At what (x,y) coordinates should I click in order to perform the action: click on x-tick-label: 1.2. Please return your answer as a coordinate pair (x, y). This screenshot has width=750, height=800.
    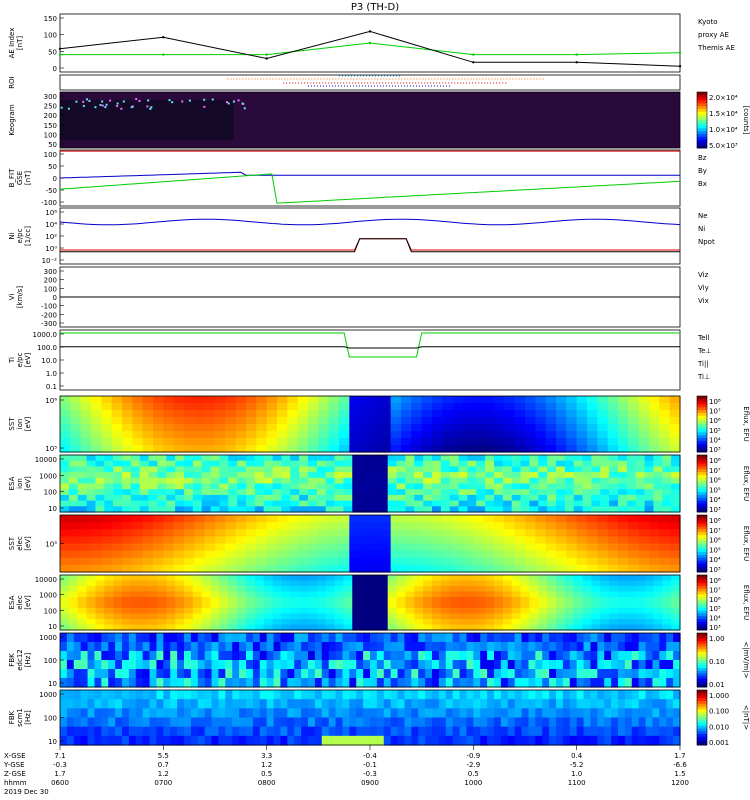
    Looking at the image, I should click on (266, 765).